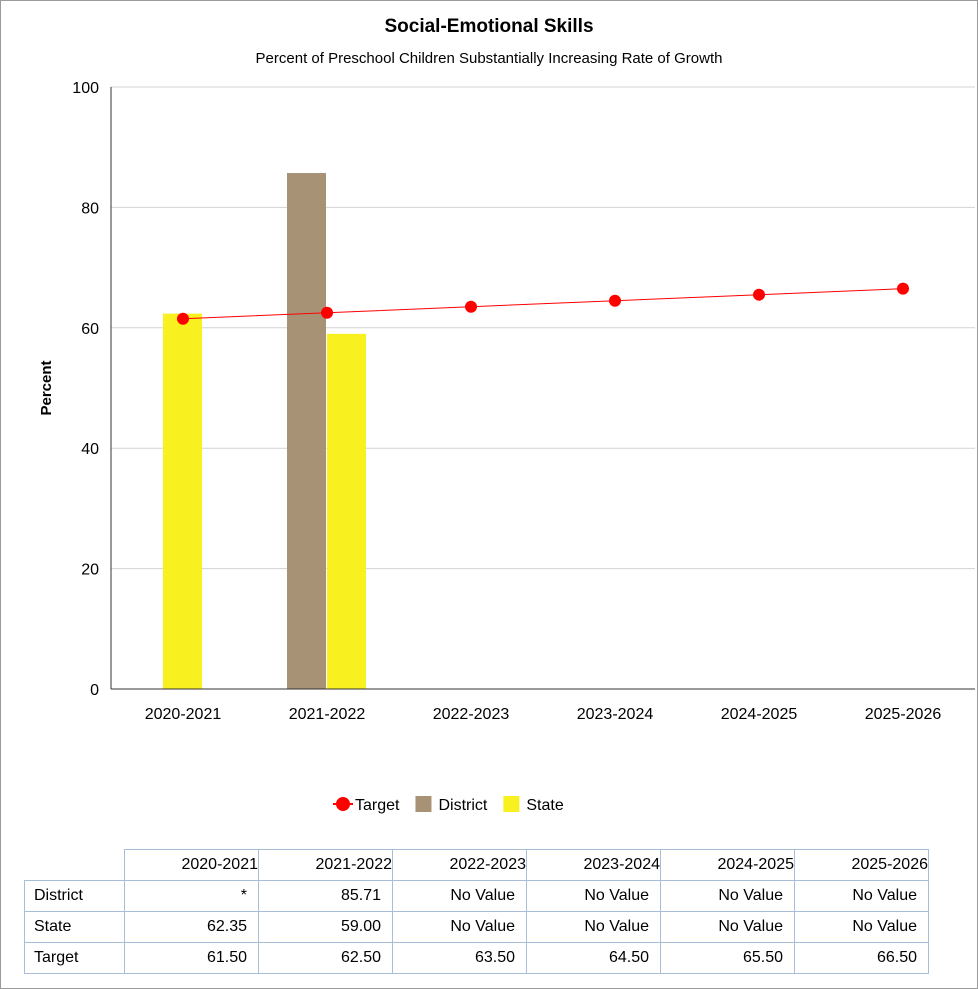 Image resolution: width=978 pixels, height=989 pixels. What do you see at coordinates (94, 690) in the screenshot?
I see `y-tick-label: 0` at bounding box center [94, 690].